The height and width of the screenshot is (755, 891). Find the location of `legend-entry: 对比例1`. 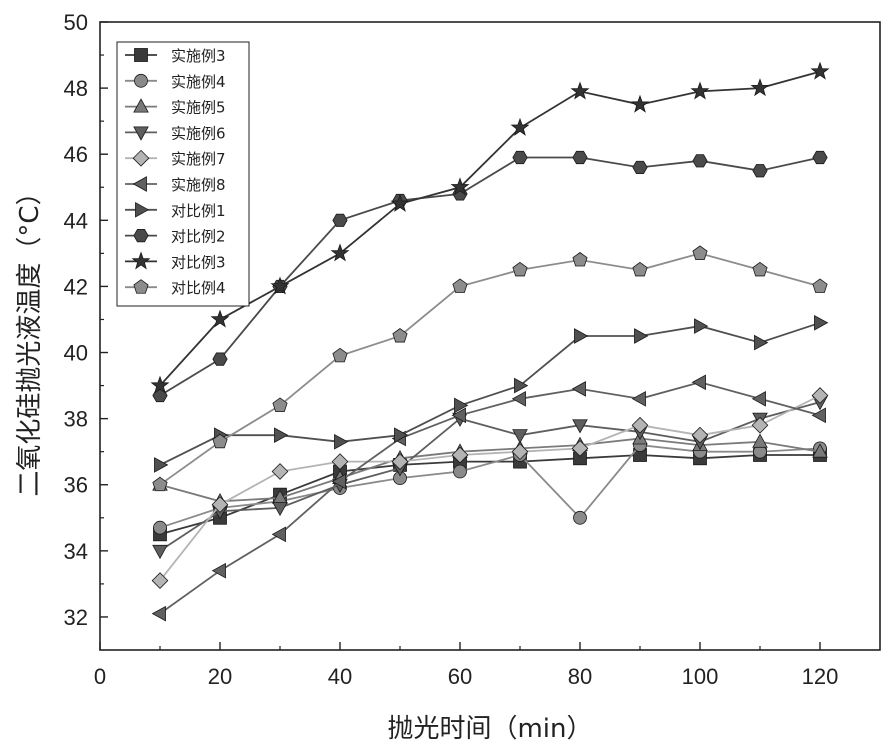

legend-entry: 对比例1 is located at coordinates (175, 211).